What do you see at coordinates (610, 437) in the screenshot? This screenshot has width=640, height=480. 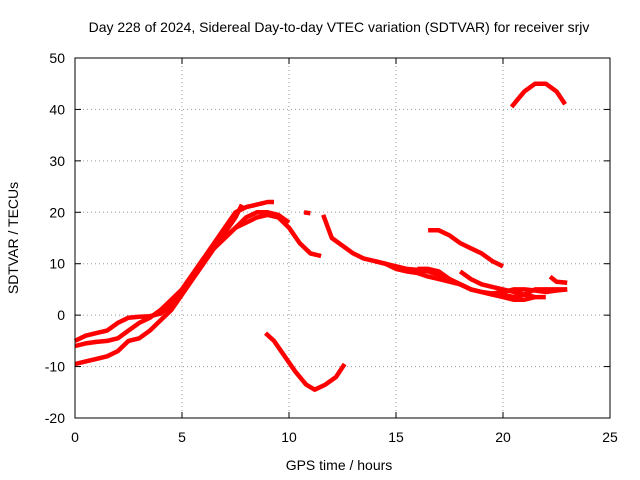 I see `x-tick-label: 25` at bounding box center [610, 437].